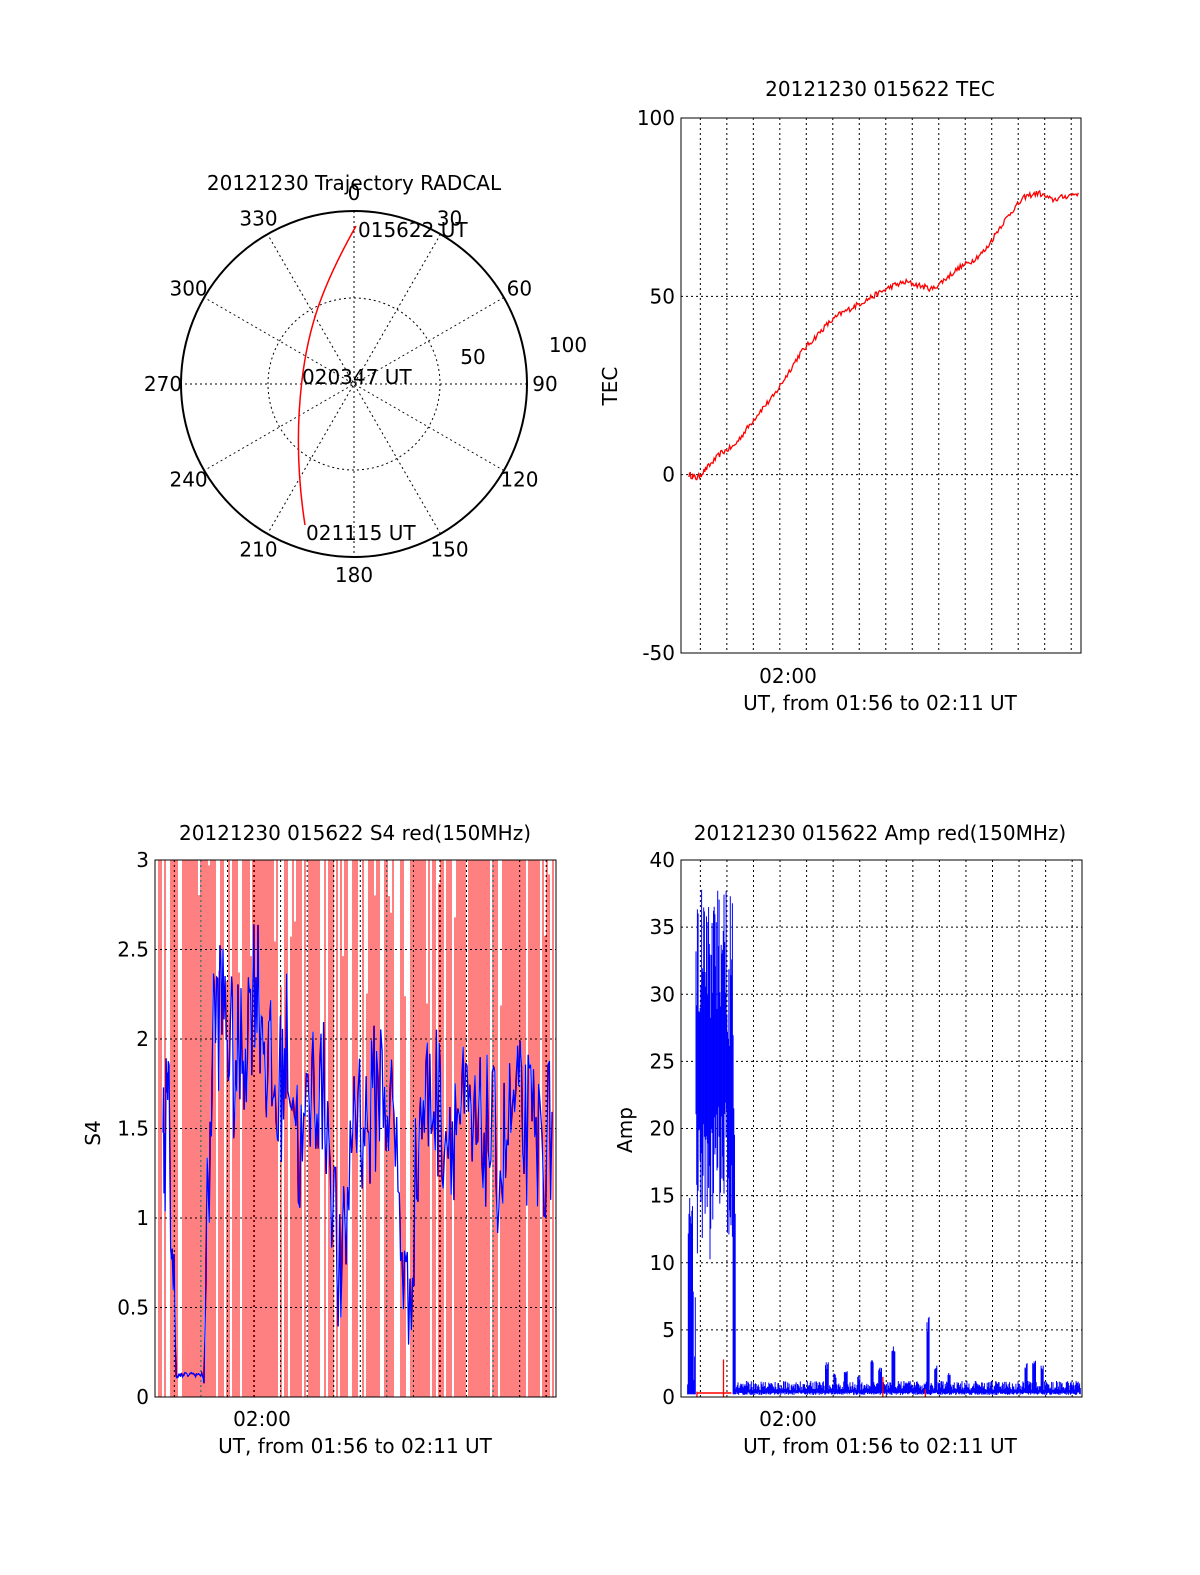 This screenshot has width=1200, height=1575. I want to click on amp-grid, so click(881, 1128).